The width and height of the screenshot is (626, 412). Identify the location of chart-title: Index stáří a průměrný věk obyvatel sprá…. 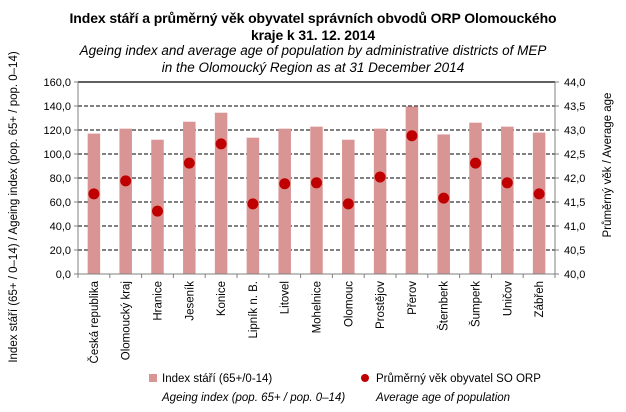
(313, 27).